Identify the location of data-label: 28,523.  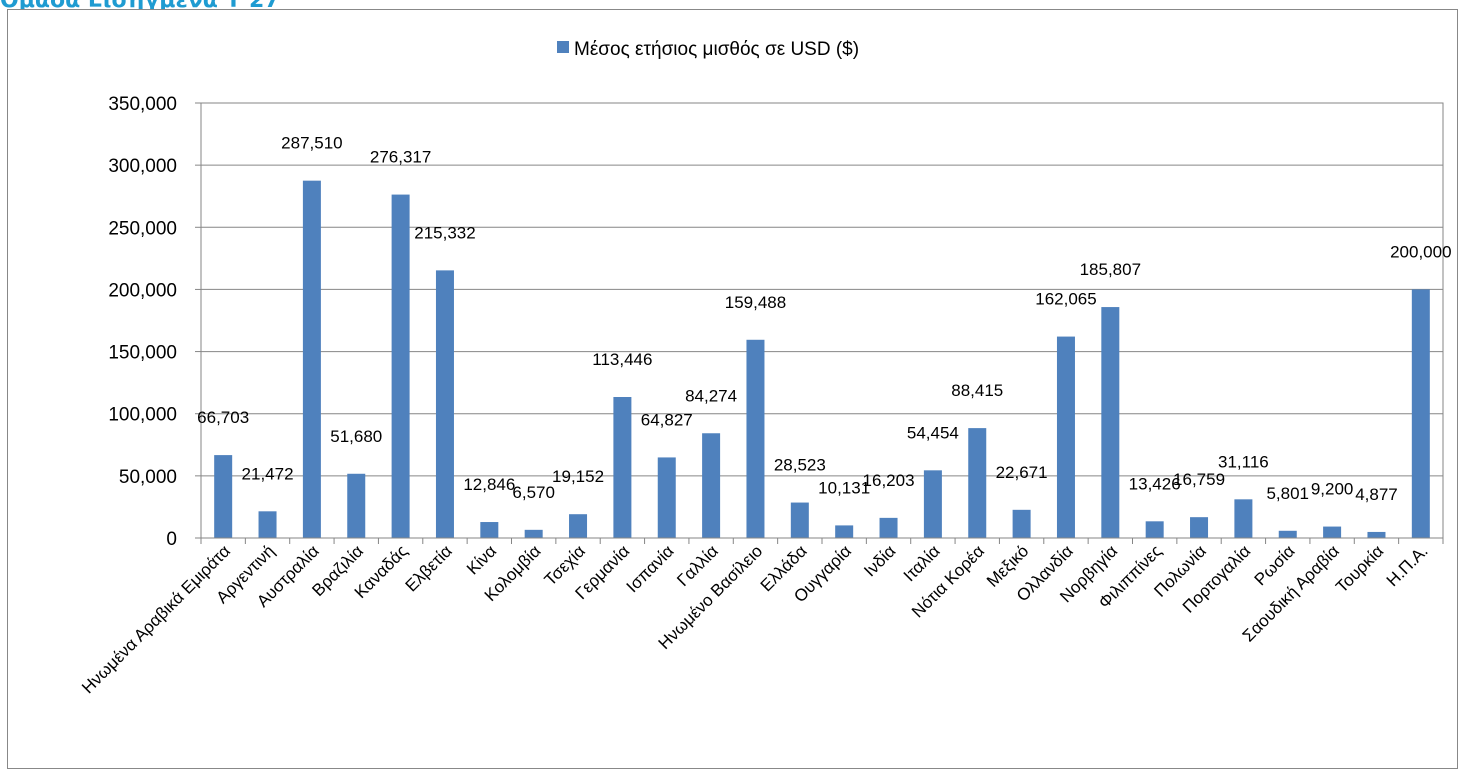
(800, 465).